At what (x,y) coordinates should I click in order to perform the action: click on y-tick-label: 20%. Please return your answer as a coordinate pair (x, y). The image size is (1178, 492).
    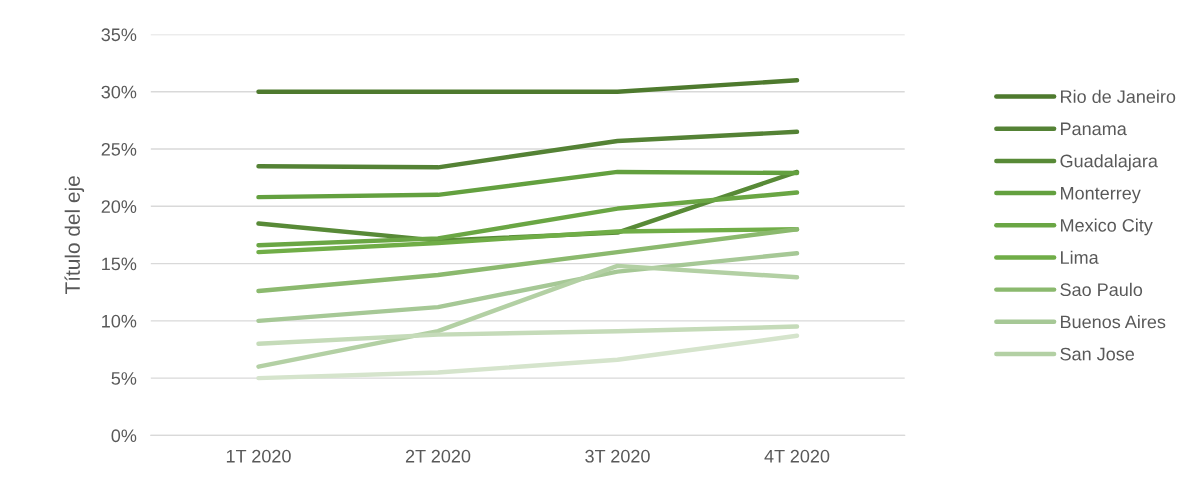
    Looking at the image, I should click on (119, 207).